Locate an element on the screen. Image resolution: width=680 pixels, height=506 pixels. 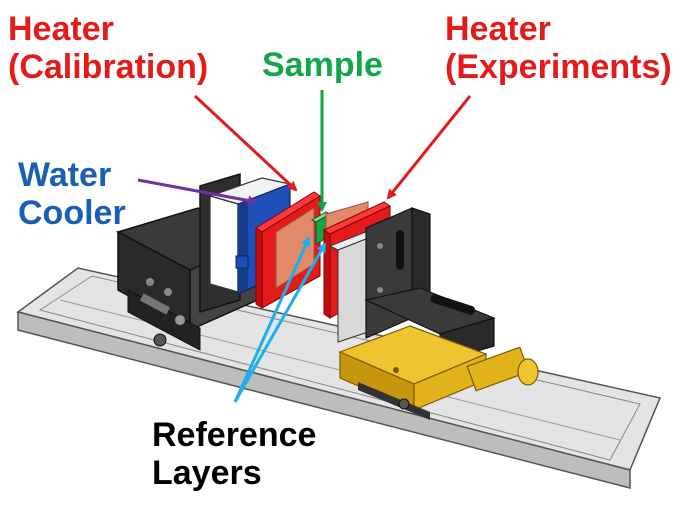
reference-layers-label: Reference Layers is located at coordinates (234, 454).